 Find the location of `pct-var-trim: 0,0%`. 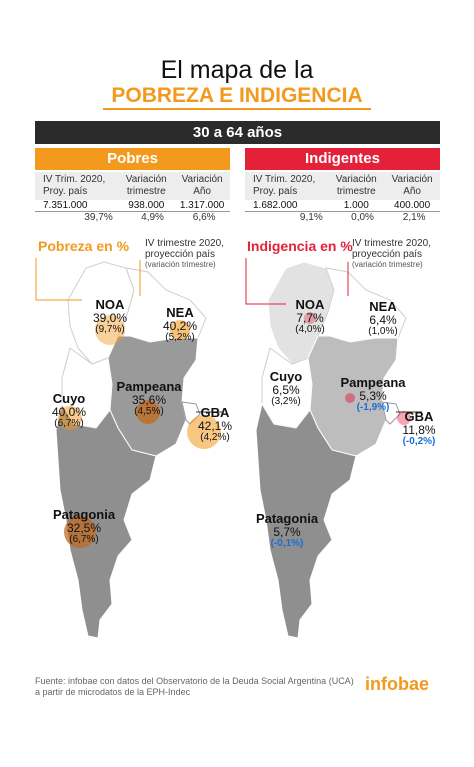

pct-var-trim: 0,0% is located at coordinates (362, 217).